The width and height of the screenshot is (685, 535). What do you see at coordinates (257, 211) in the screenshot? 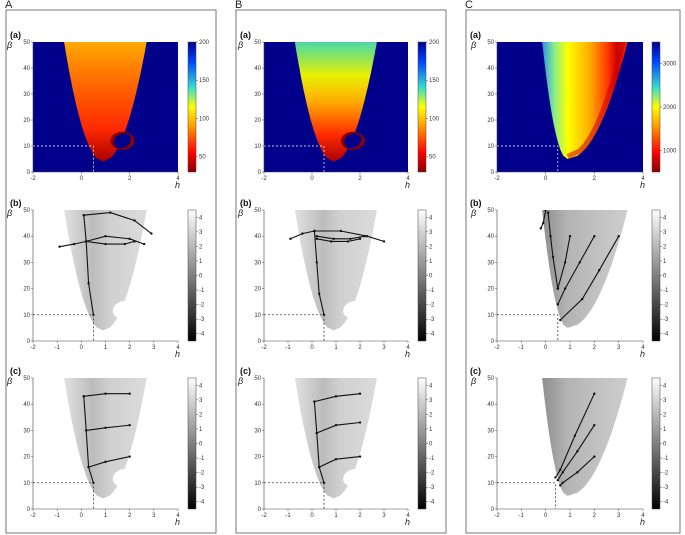
I see `panel-B-2-y-tick: 50` at bounding box center [257, 211].